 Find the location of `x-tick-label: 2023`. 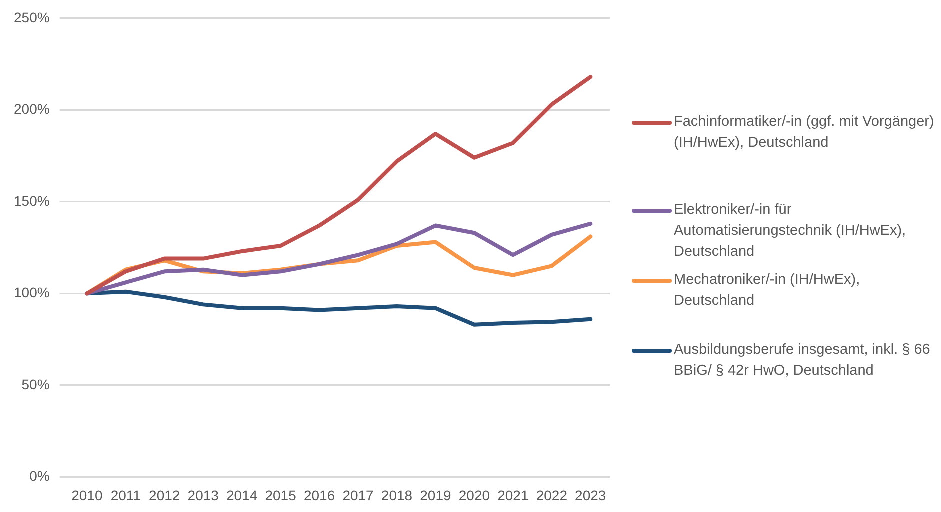

x-tick-label: 2023 is located at coordinates (590, 495).